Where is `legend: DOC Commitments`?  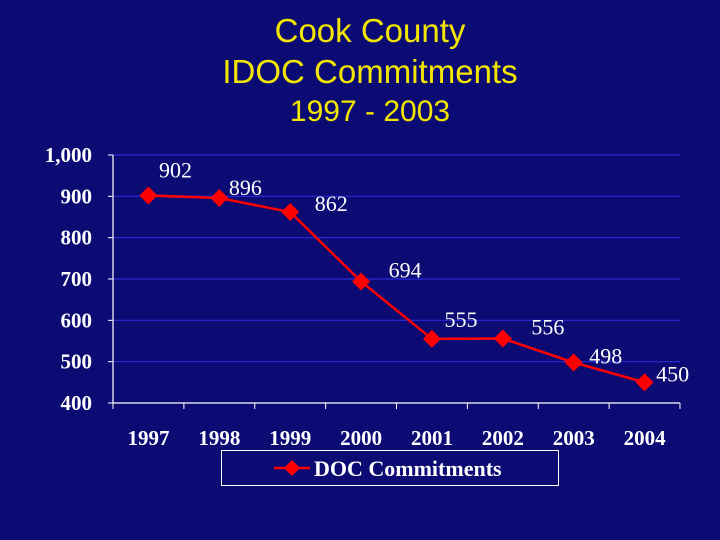 legend: DOC Commitments is located at coordinates (390, 468).